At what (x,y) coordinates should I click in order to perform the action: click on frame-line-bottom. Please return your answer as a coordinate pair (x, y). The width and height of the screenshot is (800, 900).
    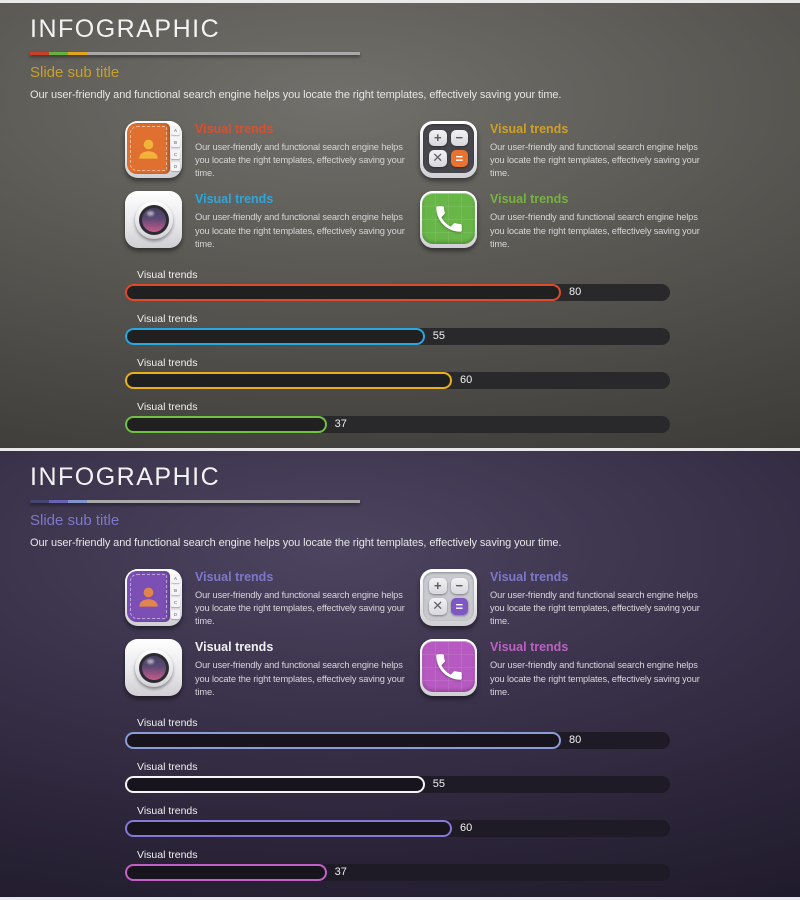
    Looking at the image, I should click on (400, 898).